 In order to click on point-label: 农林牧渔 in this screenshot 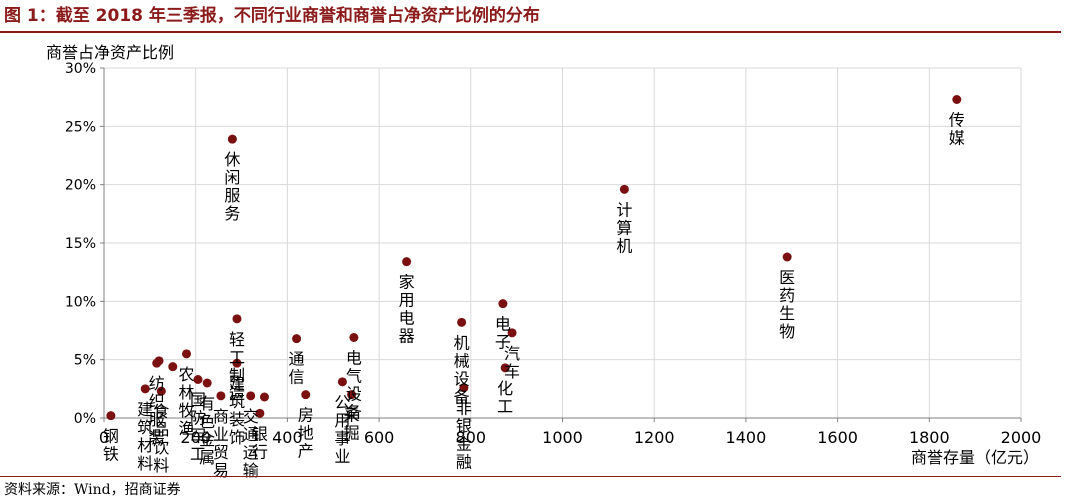, I will do `click(187, 401)`.